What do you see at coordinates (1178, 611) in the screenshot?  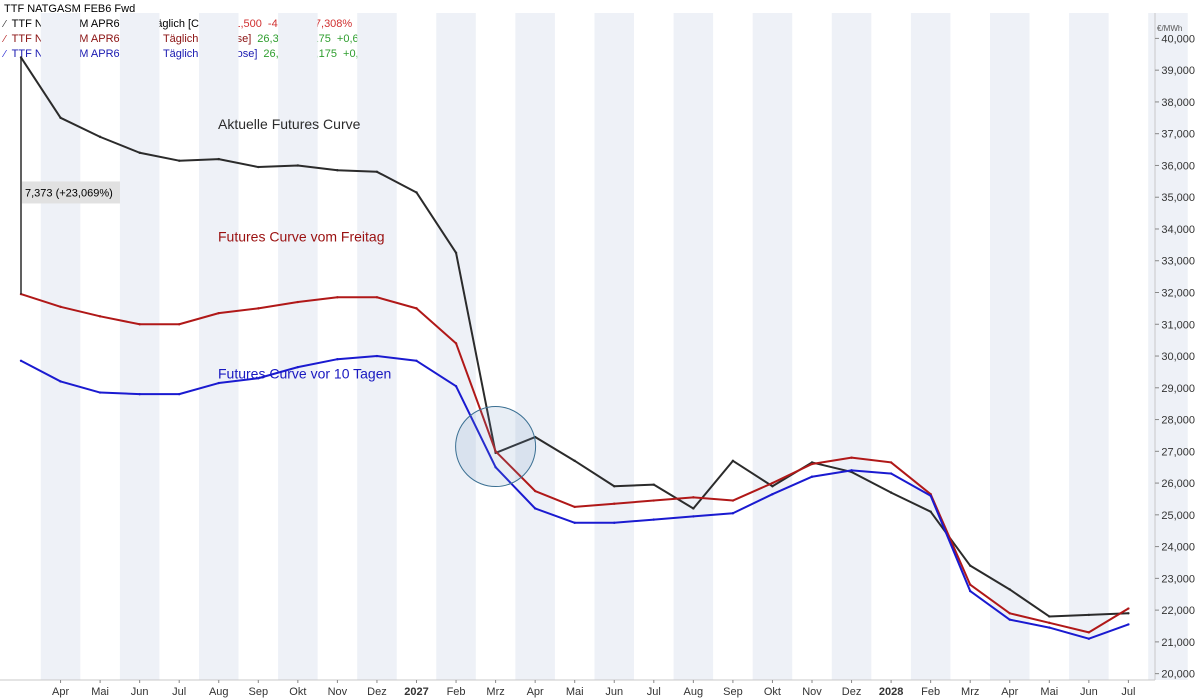 I see `y-tick-label: 22,000` at bounding box center [1178, 611].